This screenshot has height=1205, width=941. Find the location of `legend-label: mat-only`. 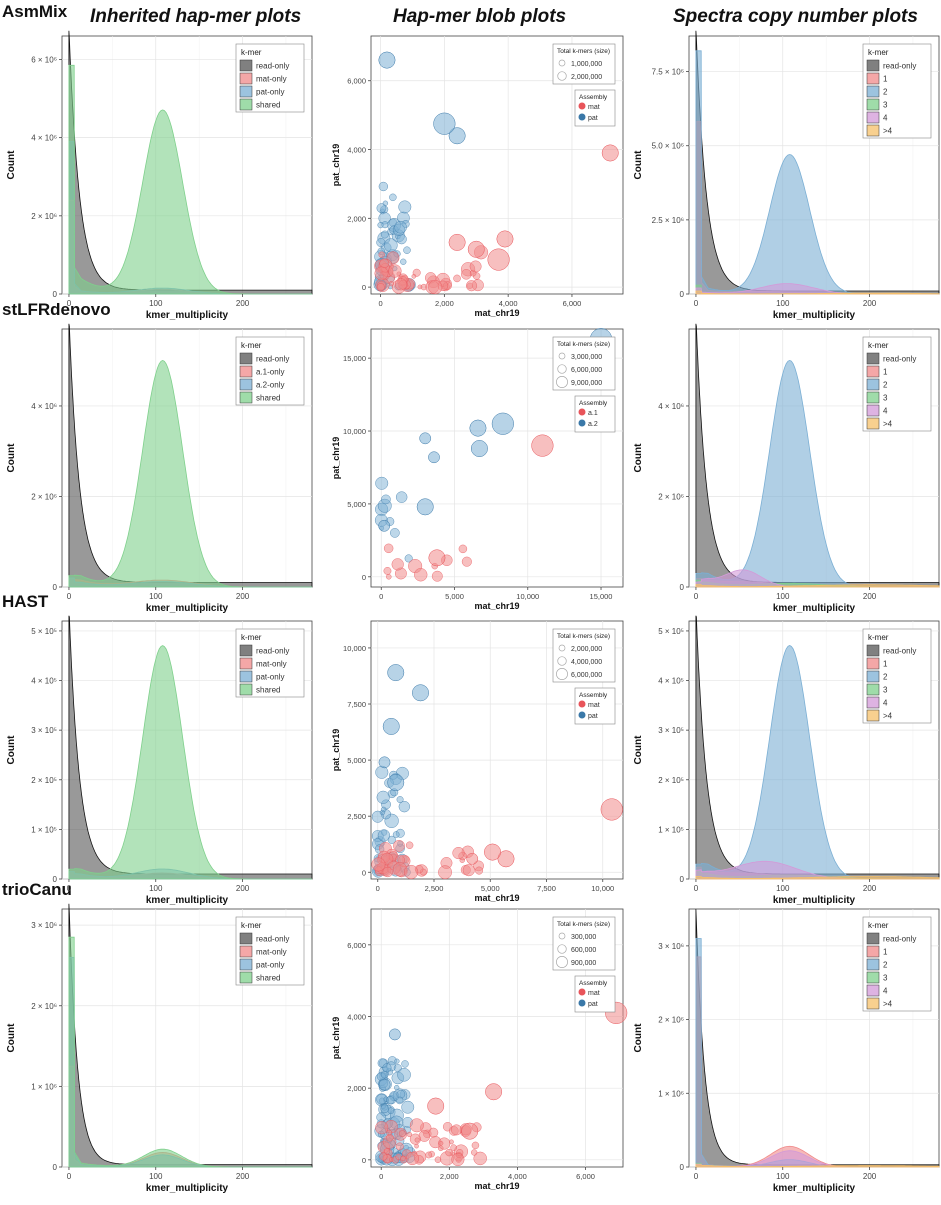

legend-label: mat-only is located at coordinates (271, 664).